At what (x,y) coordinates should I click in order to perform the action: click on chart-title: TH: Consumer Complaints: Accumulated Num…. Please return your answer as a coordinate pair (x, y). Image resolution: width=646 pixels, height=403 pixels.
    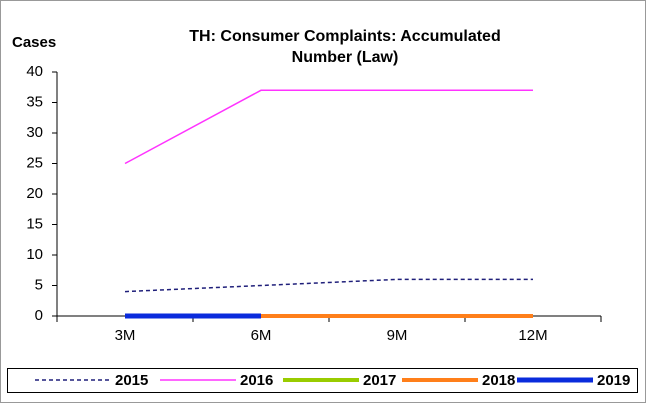
    Looking at the image, I should click on (345, 47).